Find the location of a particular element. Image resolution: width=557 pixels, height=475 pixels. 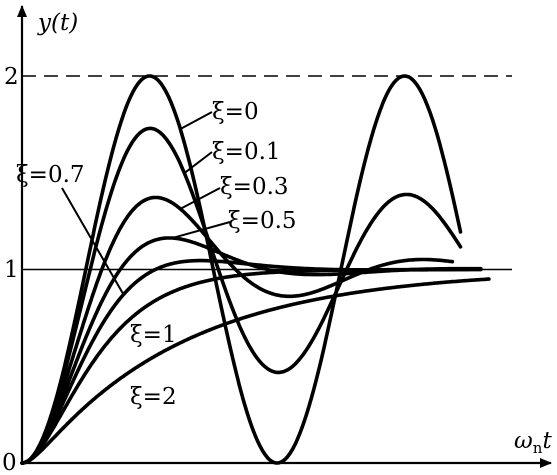

series-label-zeta-2: ξ=2 is located at coordinates (153, 397).